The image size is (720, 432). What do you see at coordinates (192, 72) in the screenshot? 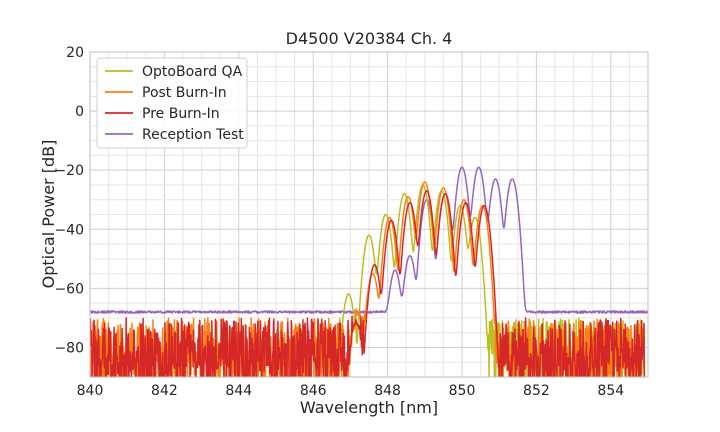
I see `legend-entry: OptoBoard QA` at bounding box center [192, 72].